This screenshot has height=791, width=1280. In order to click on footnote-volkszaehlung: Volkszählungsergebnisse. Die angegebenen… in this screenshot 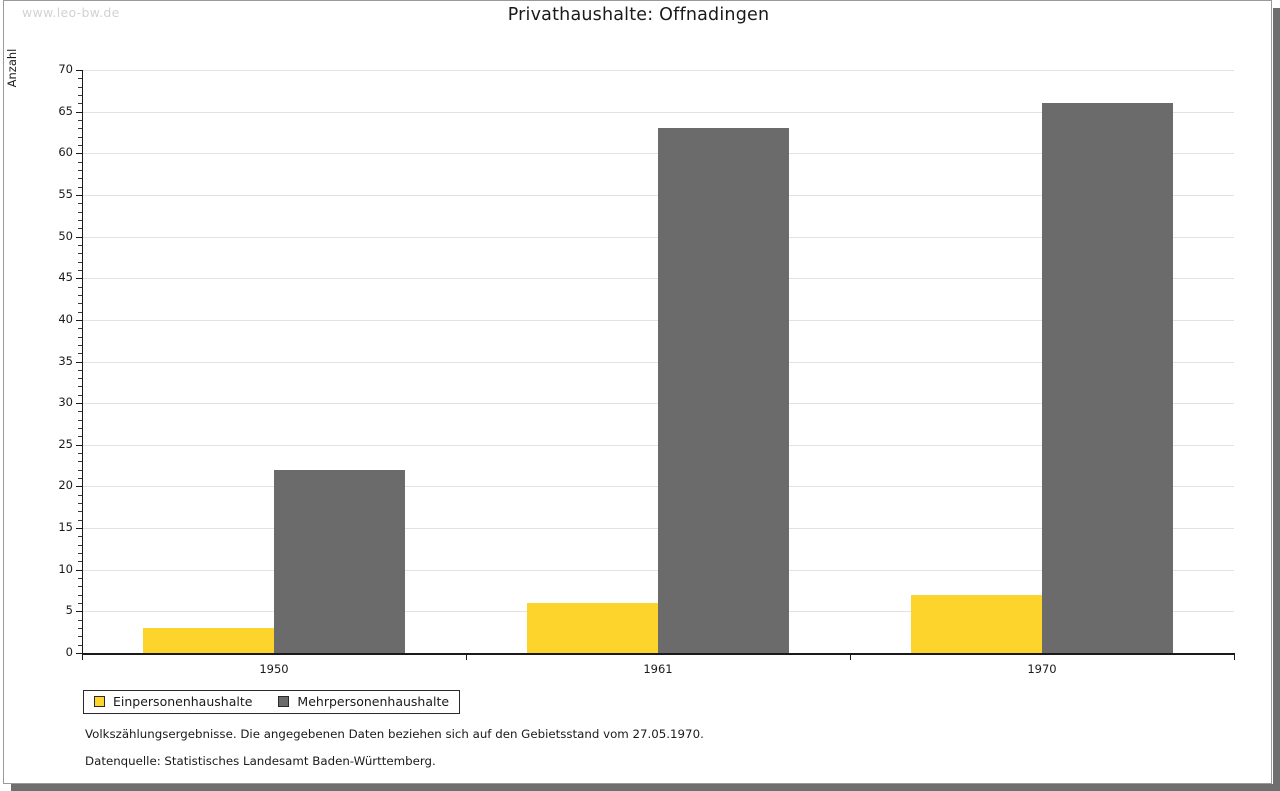, I will do `click(394, 734)`.